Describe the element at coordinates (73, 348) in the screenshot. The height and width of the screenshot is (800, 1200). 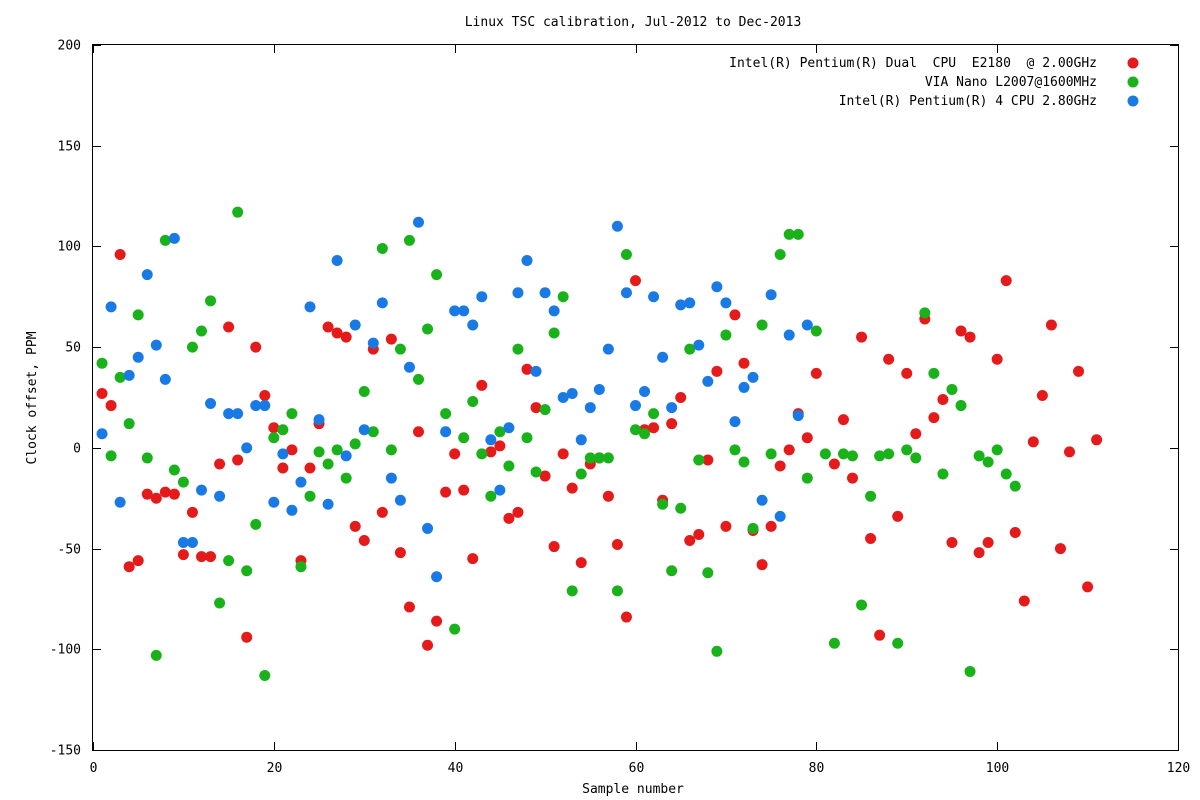
I see `y-tick-label: 50` at that location.